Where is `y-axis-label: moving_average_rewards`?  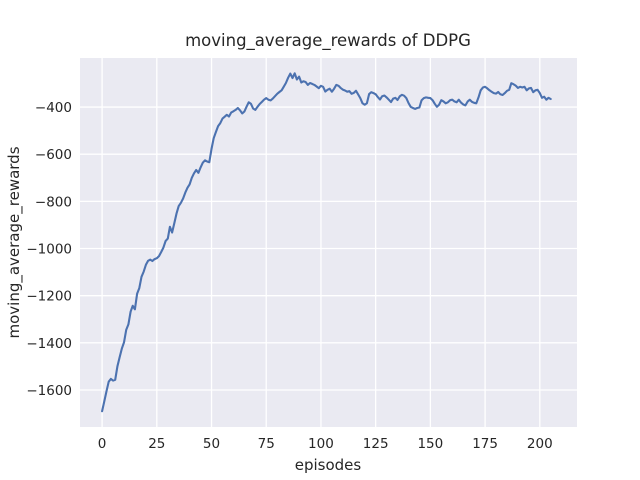
y-axis-label: moving_average_rewards is located at coordinates (14, 242).